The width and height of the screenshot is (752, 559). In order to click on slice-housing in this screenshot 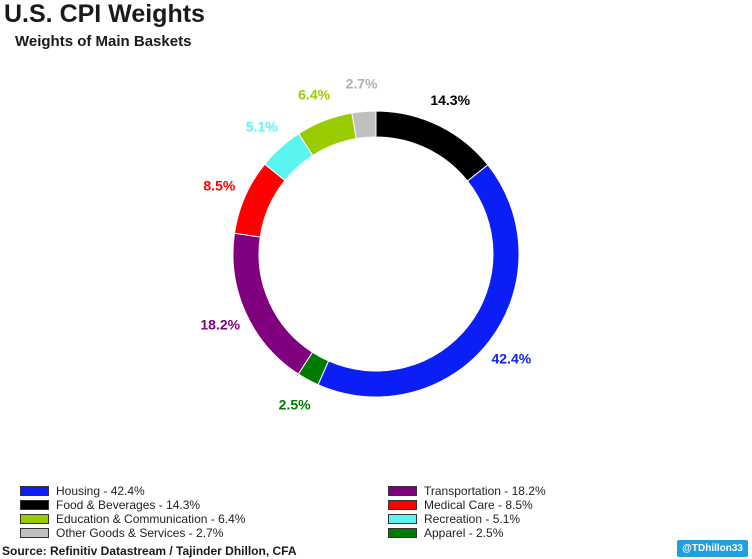, I will do `click(418, 281)`.